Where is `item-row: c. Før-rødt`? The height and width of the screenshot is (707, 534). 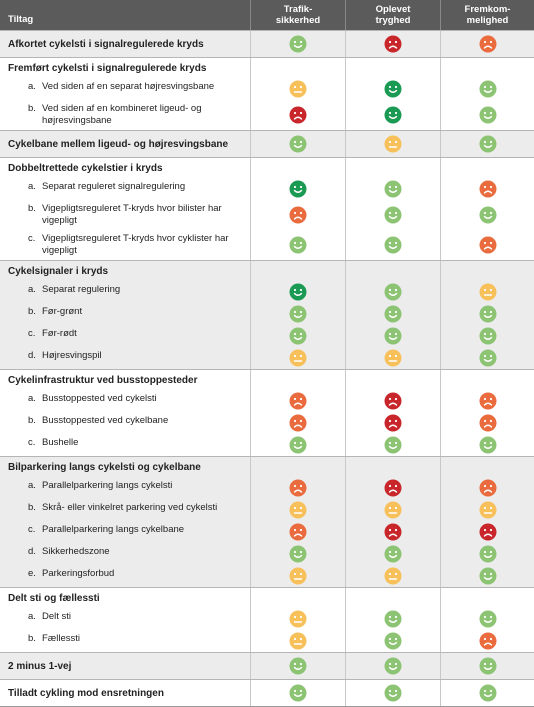 item-row: c. Før-rødt is located at coordinates (267, 336).